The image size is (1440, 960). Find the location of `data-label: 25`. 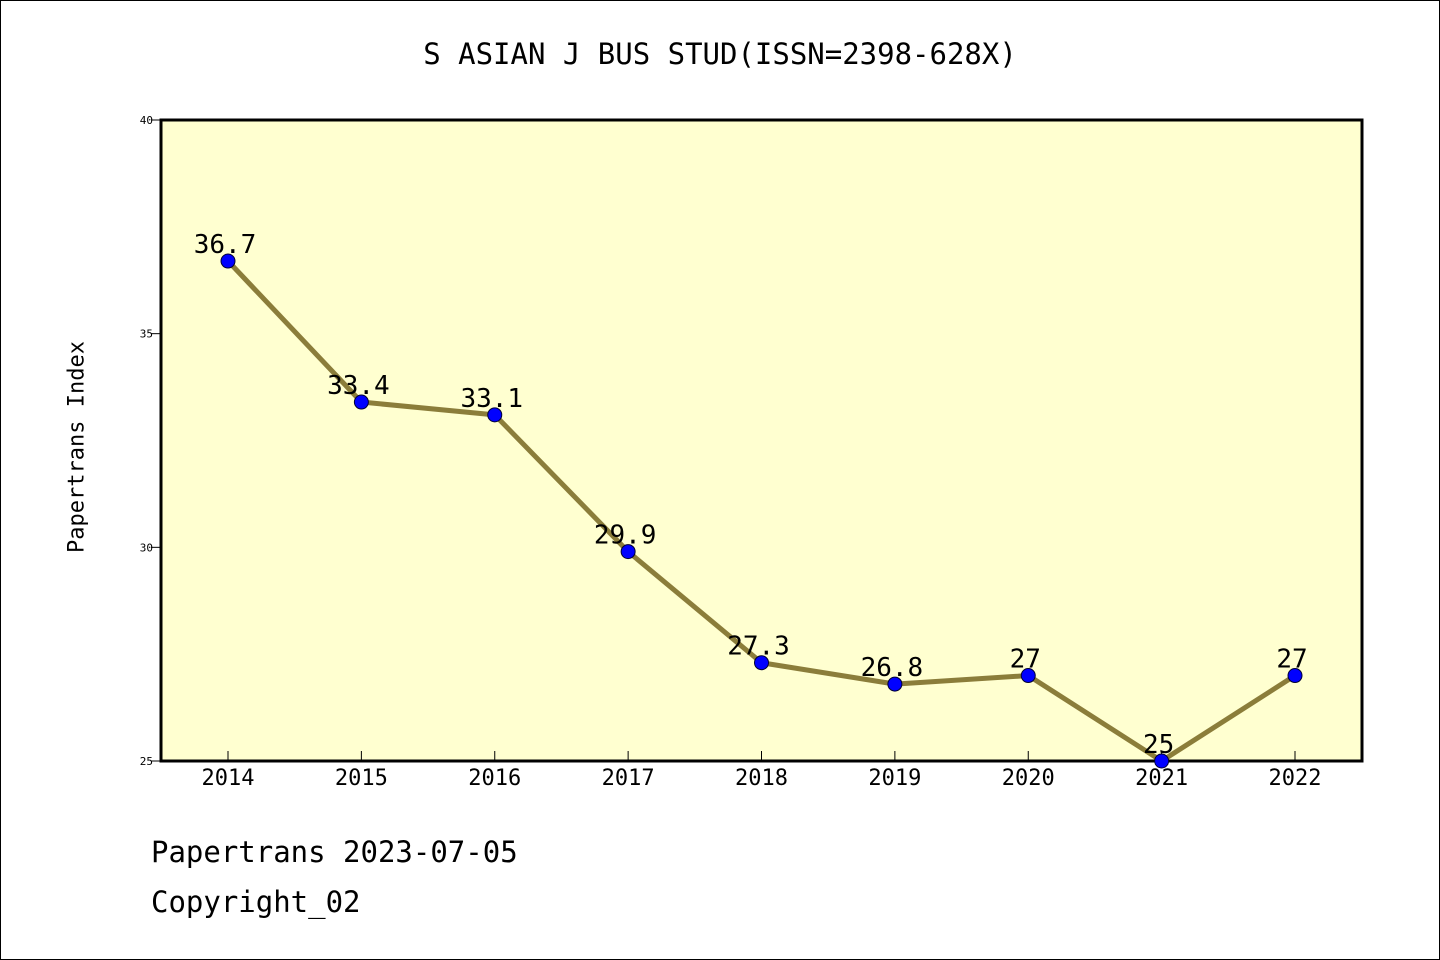

data-label: 25 is located at coordinates (1158, 745).